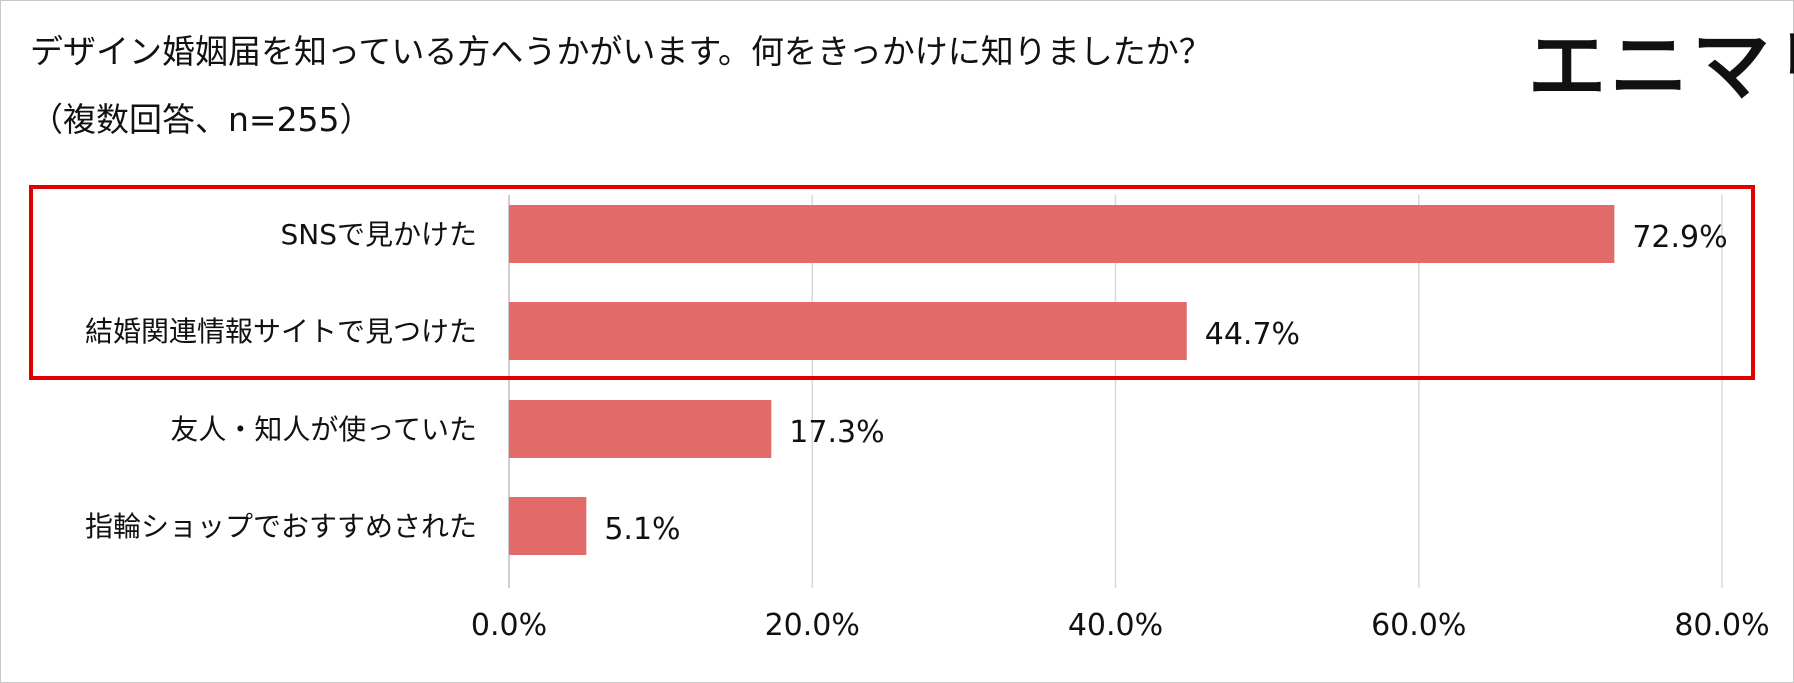 The width and height of the screenshot is (1794, 683). What do you see at coordinates (201, 119) in the screenshot?
I see `chart-subtitle: （複数回答、n=255）` at bounding box center [201, 119].